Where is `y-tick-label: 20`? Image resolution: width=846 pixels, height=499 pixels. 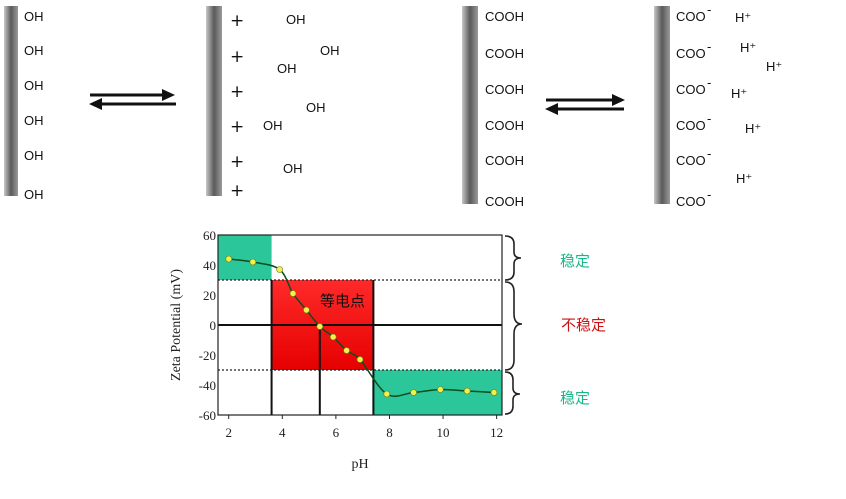
y-tick-label: 20 is located at coordinates (209, 295).